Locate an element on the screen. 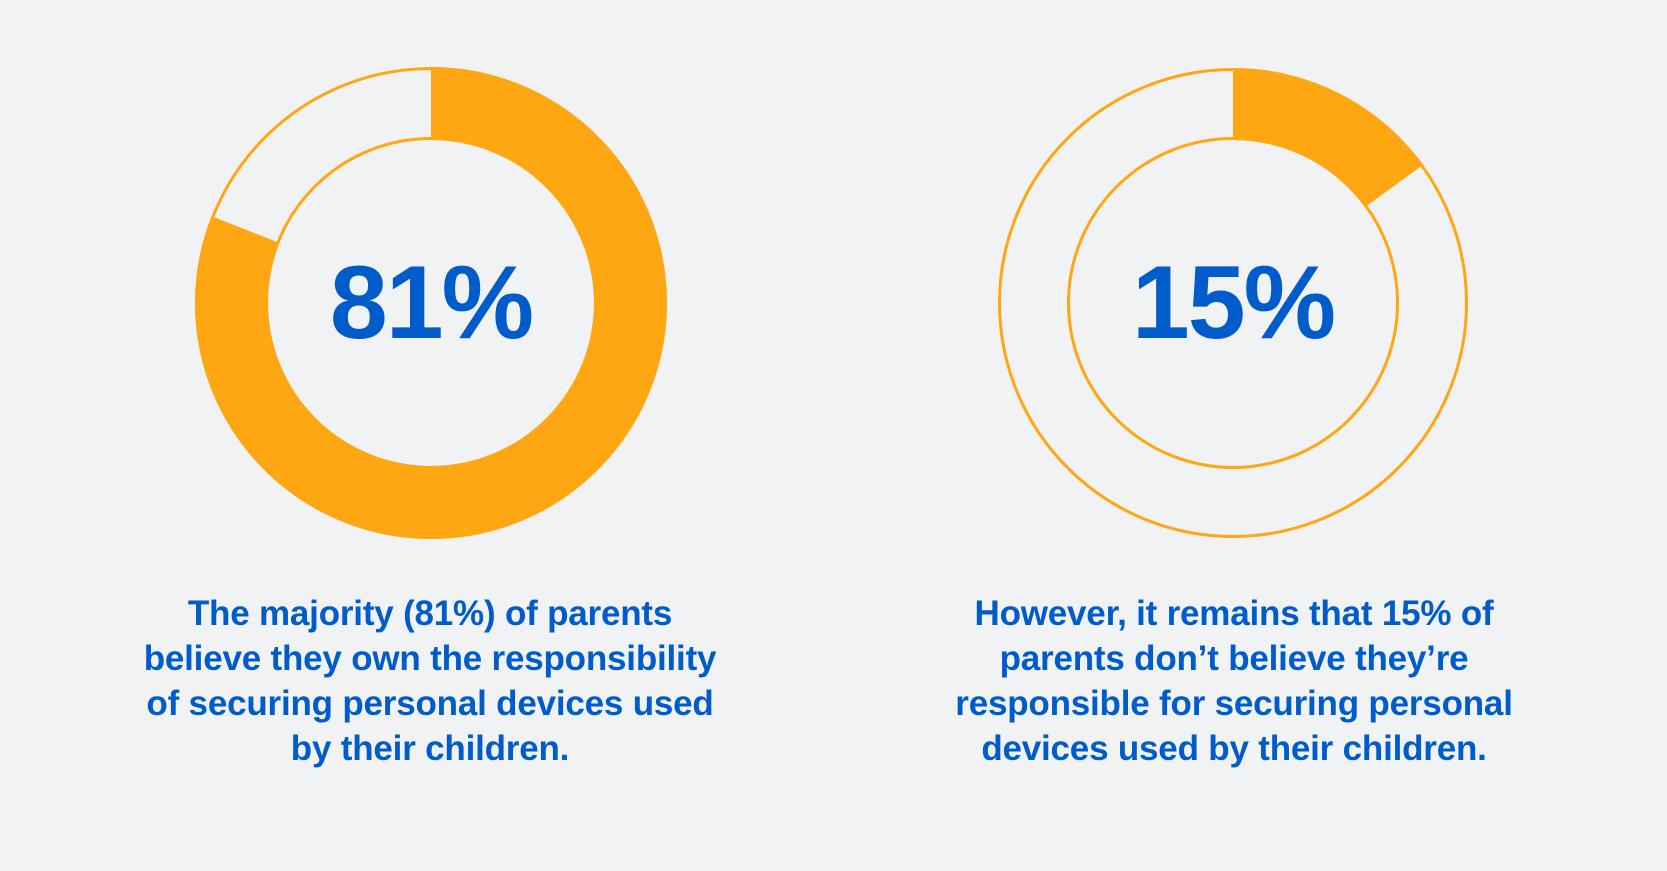  donut-81-inner-ring is located at coordinates (431, 303).